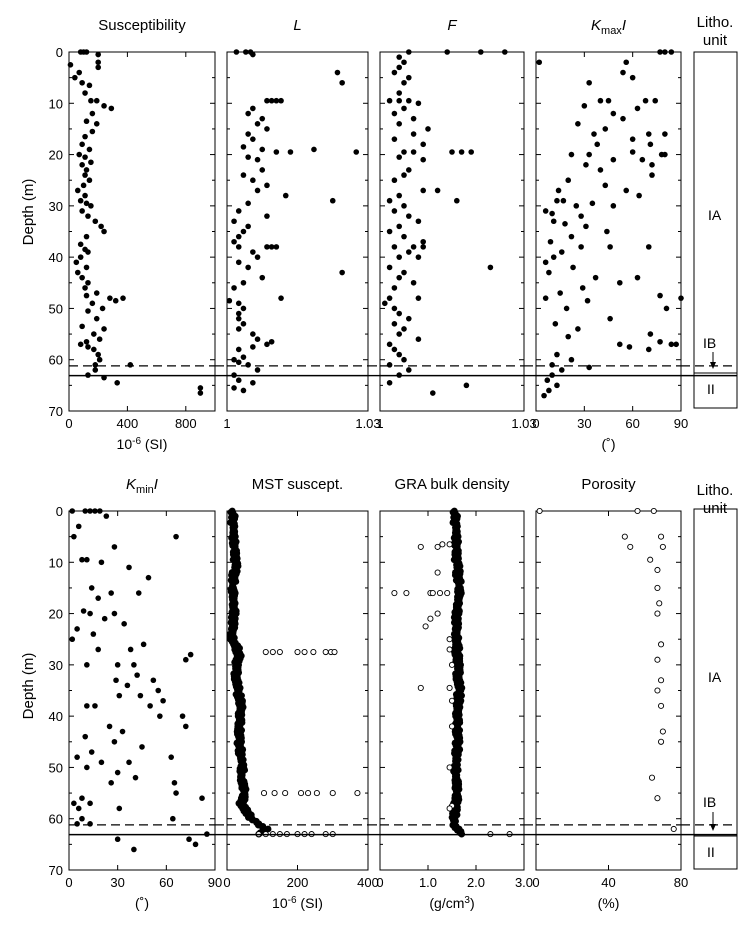 This screenshot has height=926, width=743. I want to click on x-tick-label: 1.03, so click(367, 423).